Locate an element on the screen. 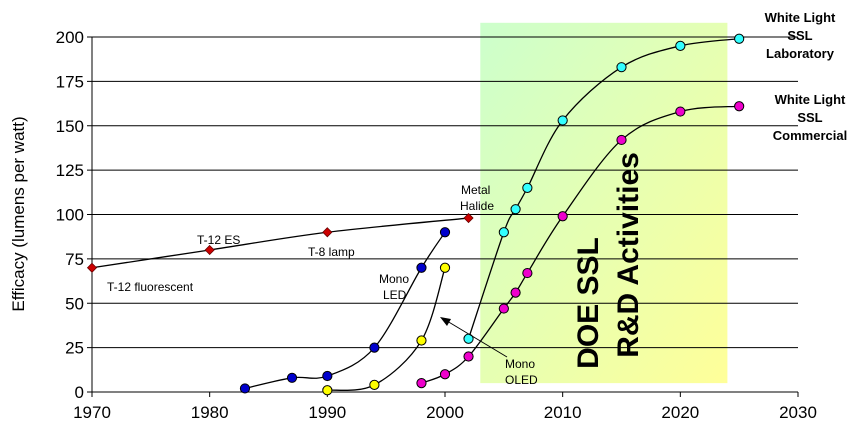 This screenshot has width=859, height=441. y-tick-label: 50 is located at coordinates (74, 303).